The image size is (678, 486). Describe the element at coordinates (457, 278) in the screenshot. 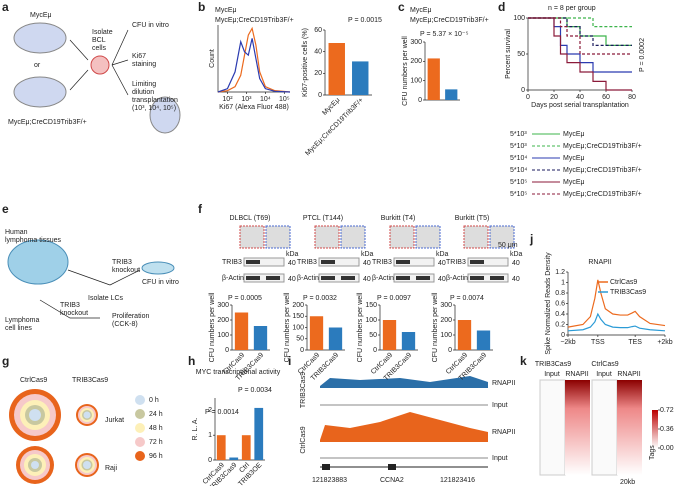

I see `label: β-Actin` at that location.